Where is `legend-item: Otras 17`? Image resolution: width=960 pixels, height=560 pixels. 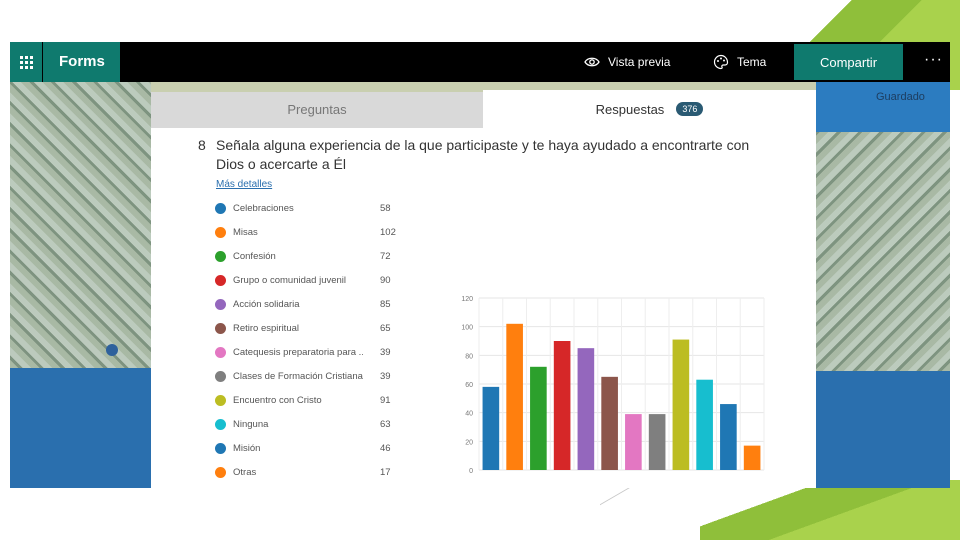 legend-item: Otras 17 is located at coordinates (310, 472).